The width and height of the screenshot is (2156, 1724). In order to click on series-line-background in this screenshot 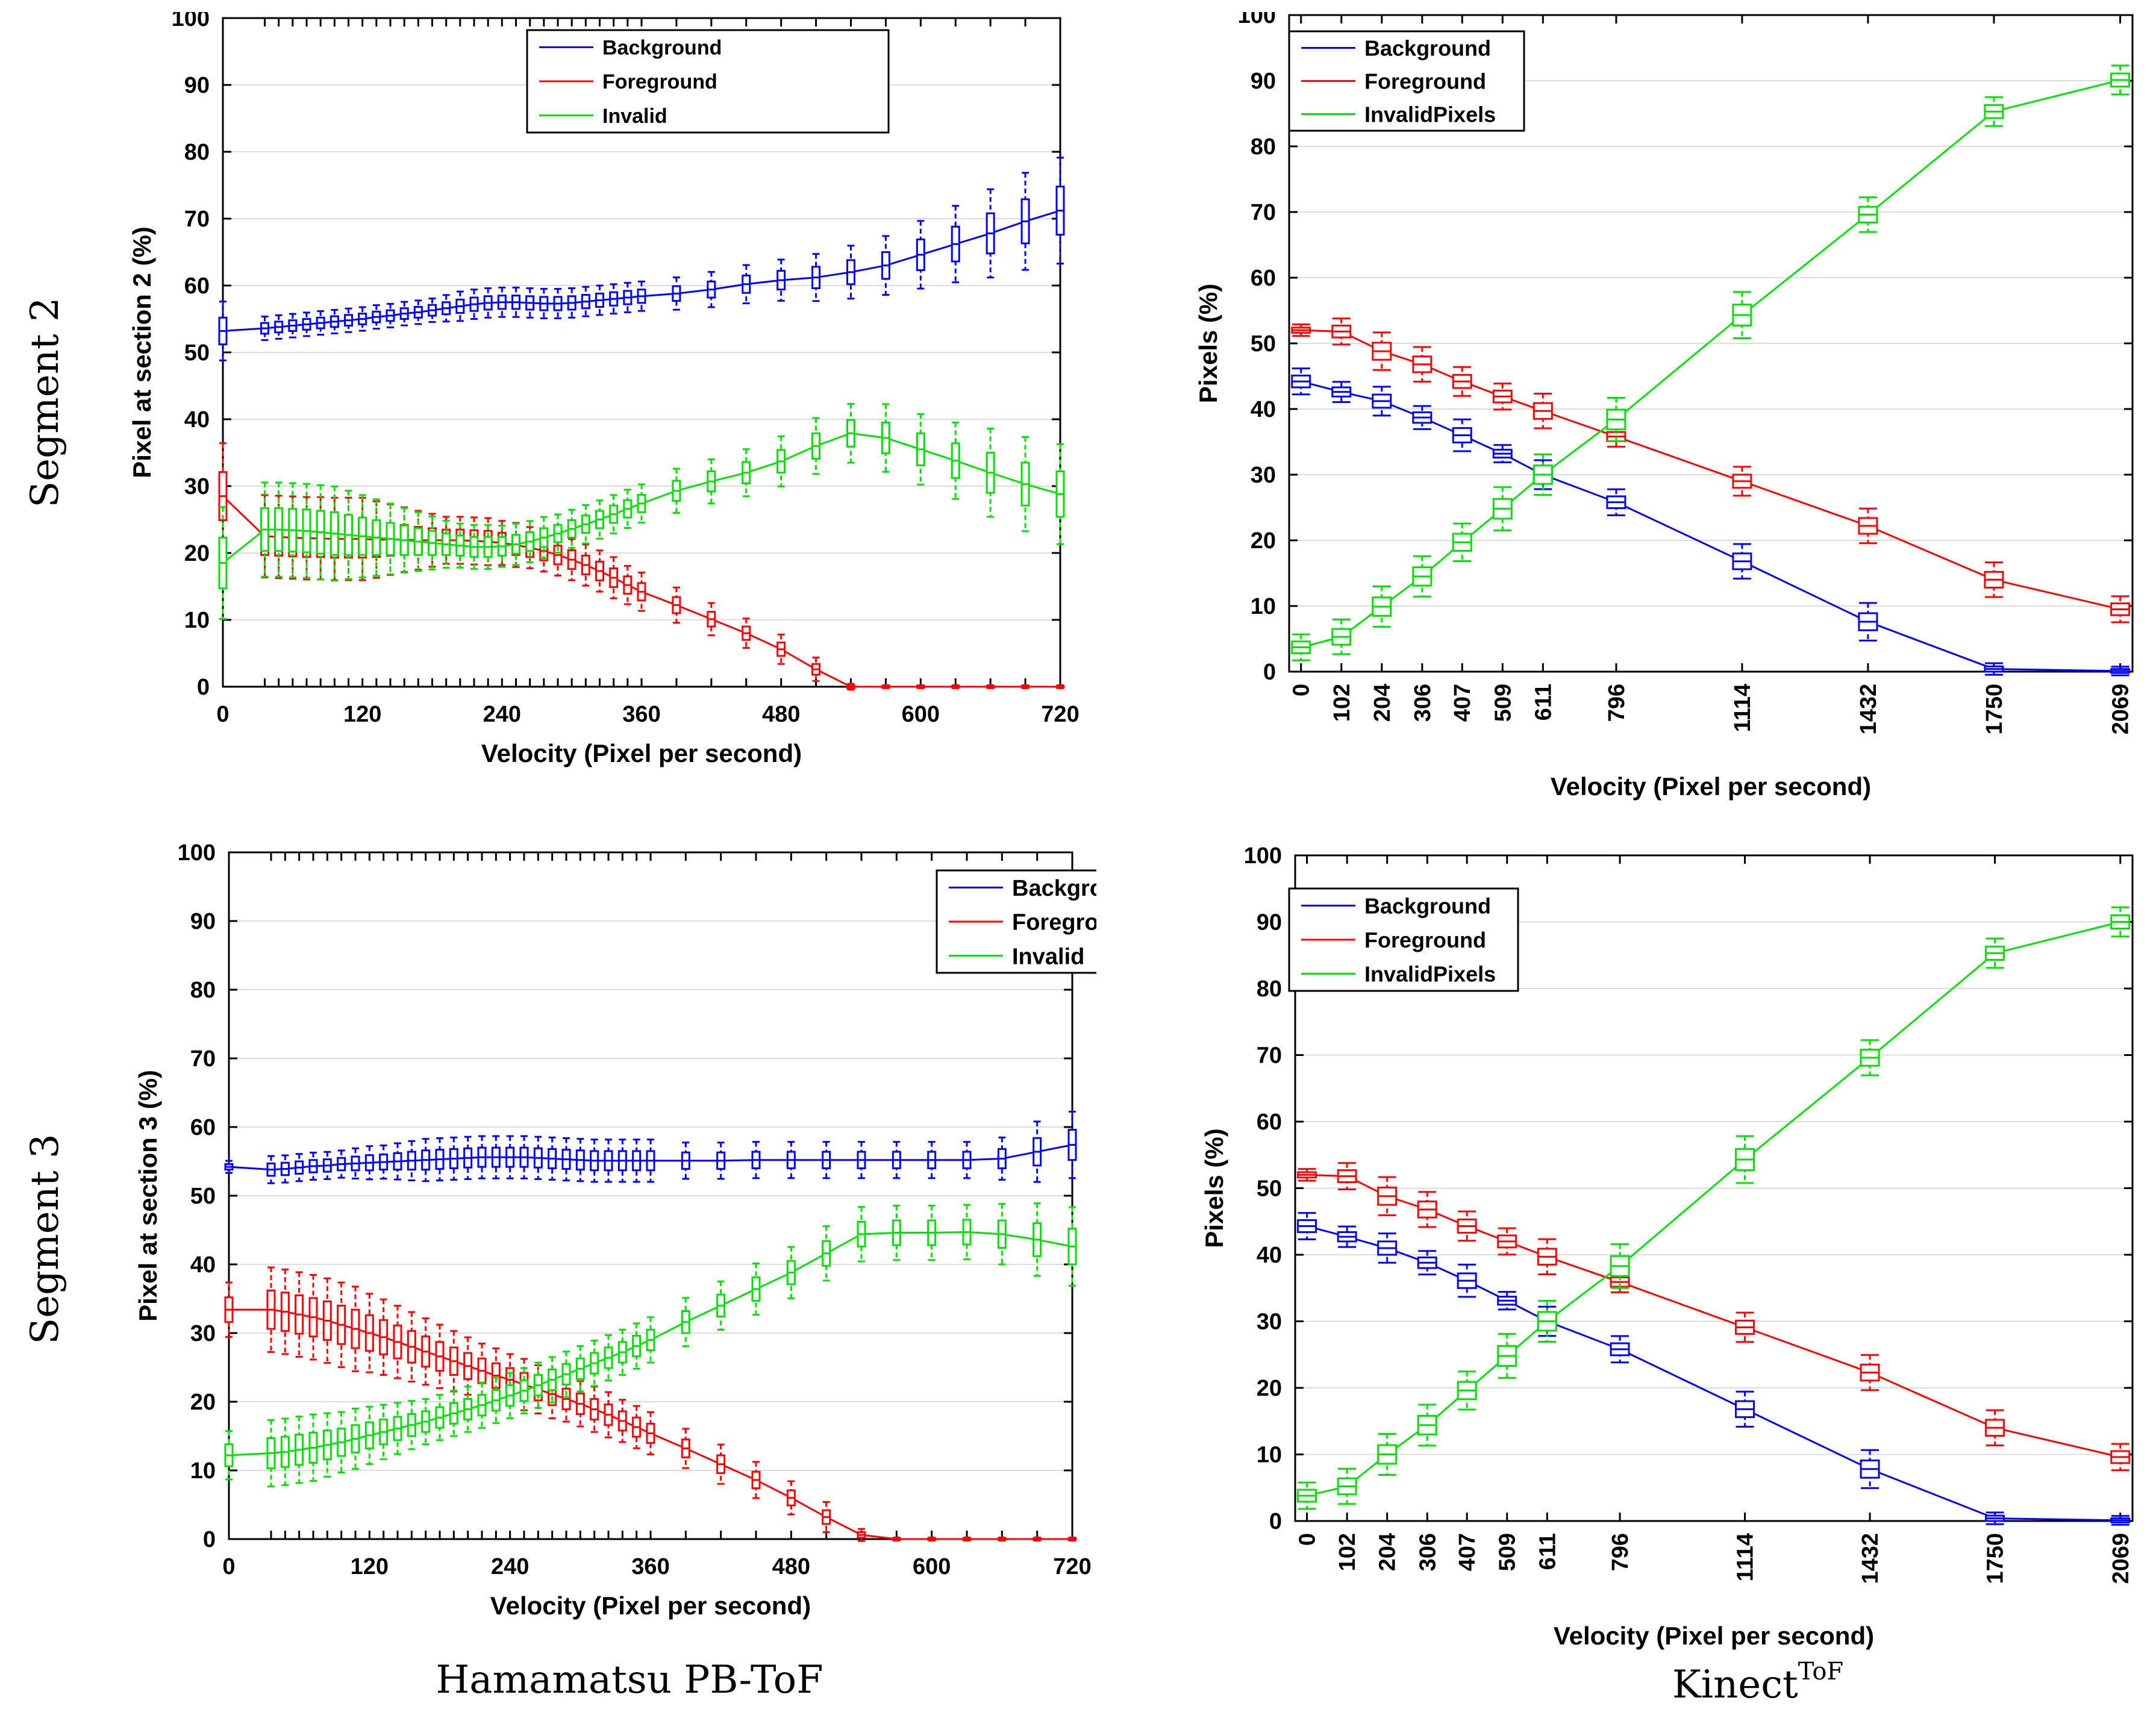, I will do `click(1713, 1373)`.